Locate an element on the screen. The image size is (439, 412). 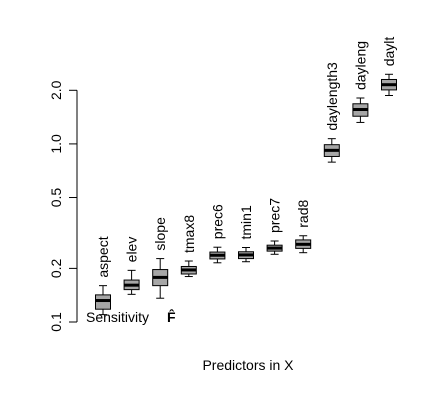
y-tick-label: 1.0 is located at coordinates (56, 144).